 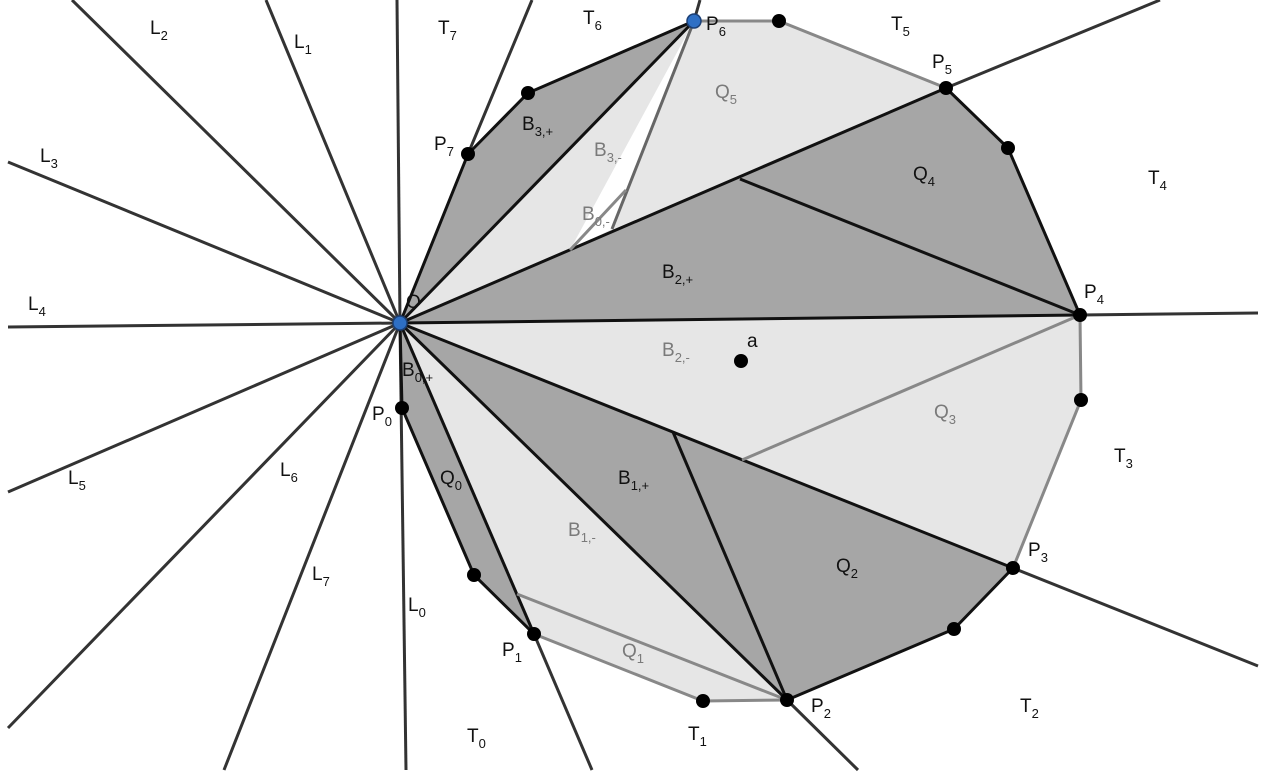 I want to click on label-q4: Q4, so click(x=924, y=176).